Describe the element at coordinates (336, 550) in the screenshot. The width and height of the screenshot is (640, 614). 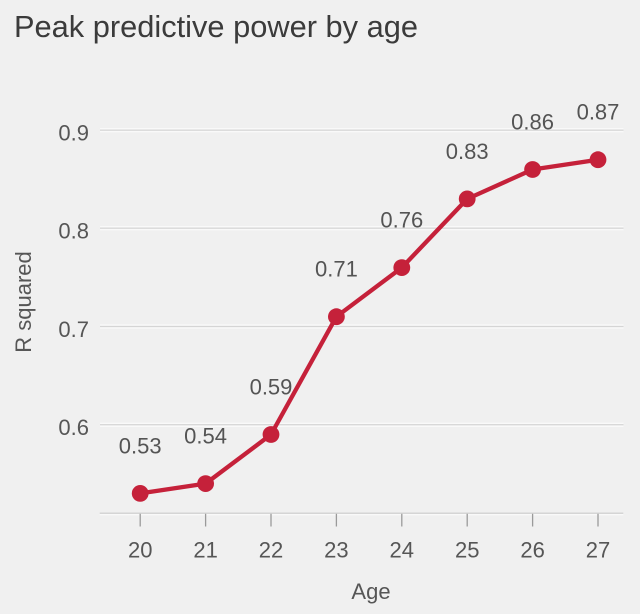
I see `svg-text: 23` at that location.